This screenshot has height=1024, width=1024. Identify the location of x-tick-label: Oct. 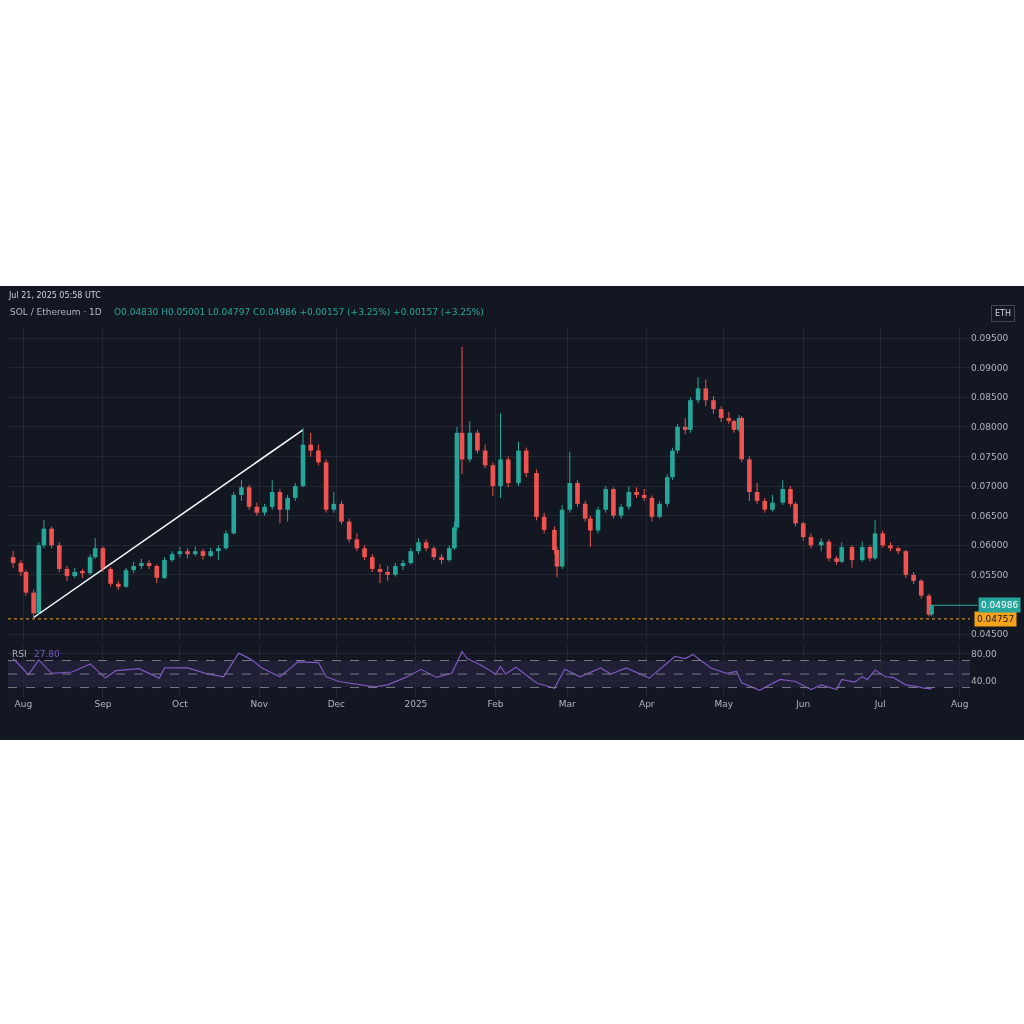
(180, 704).